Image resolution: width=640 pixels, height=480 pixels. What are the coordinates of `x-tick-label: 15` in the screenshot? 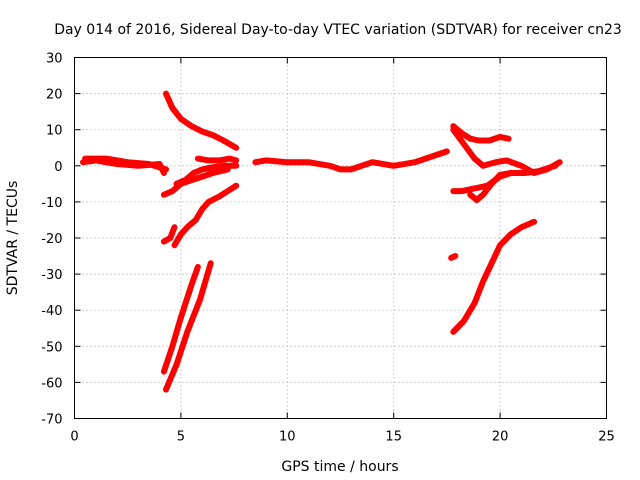 It's located at (393, 437).